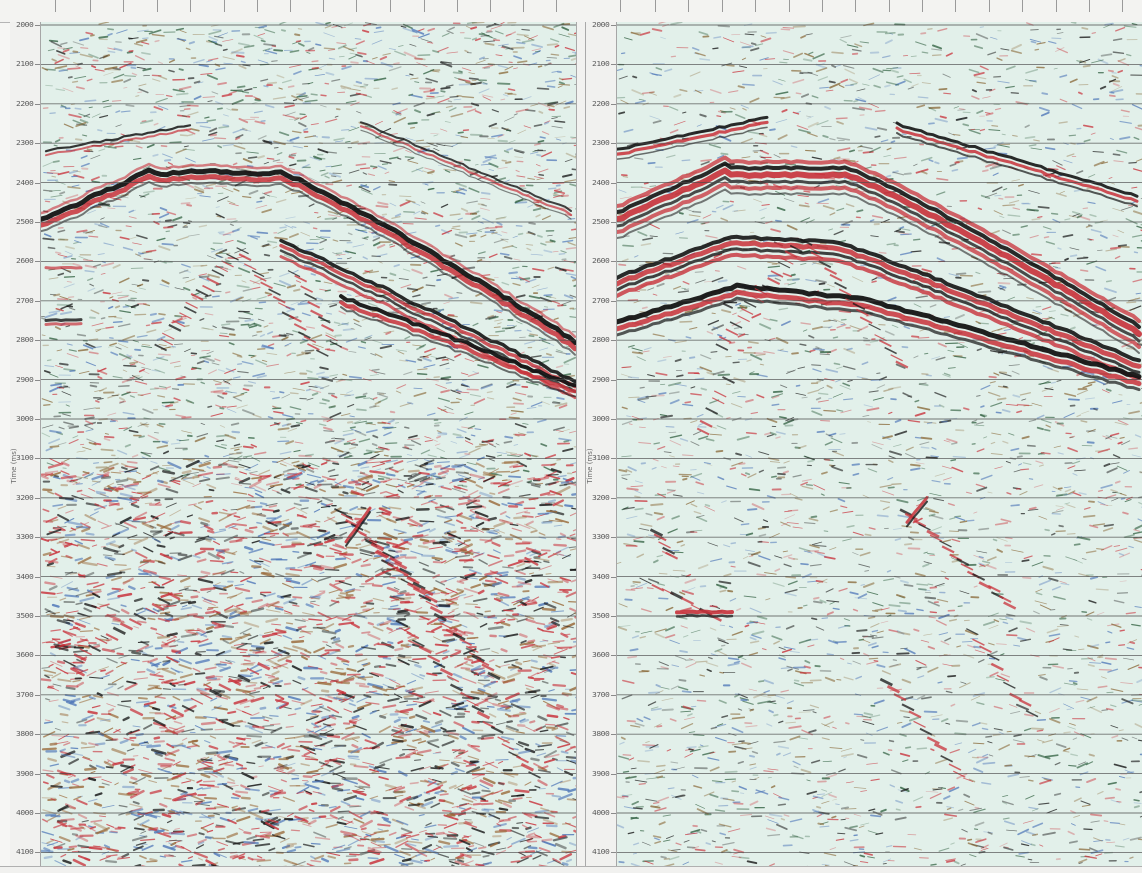 This screenshot has width=1142, height=873. Describe the element at coordinates (601, 25) in the screenshot. I see `time-axis-label: 2000` at that location.